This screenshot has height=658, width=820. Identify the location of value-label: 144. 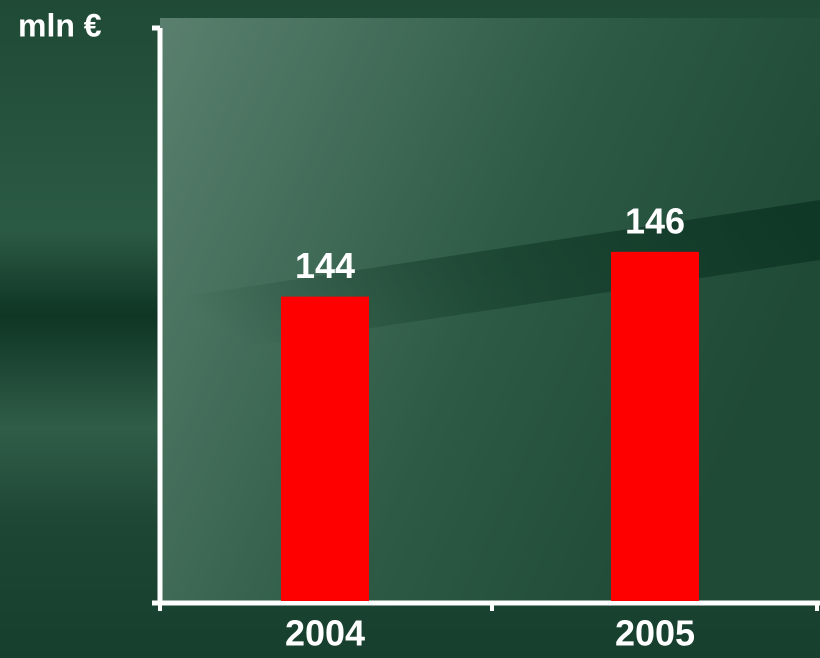
(325, 265).